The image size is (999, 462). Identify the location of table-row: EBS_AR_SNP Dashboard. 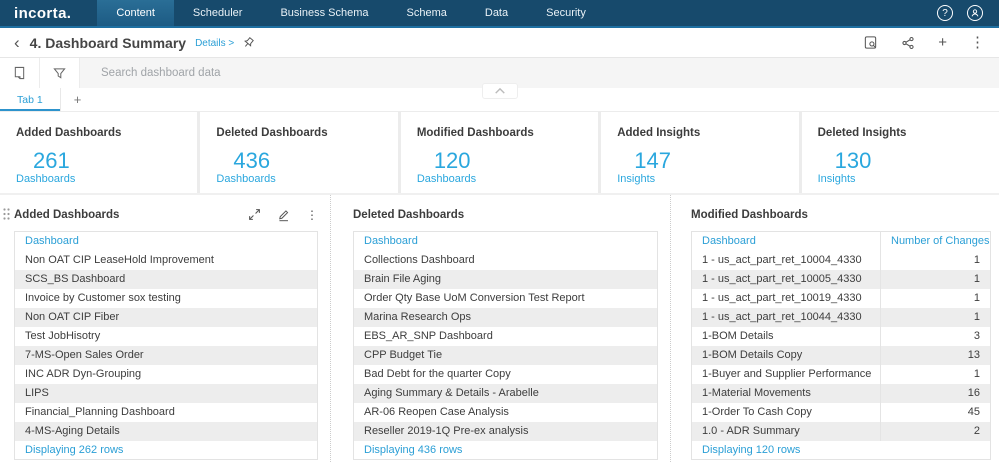
(506, 336).